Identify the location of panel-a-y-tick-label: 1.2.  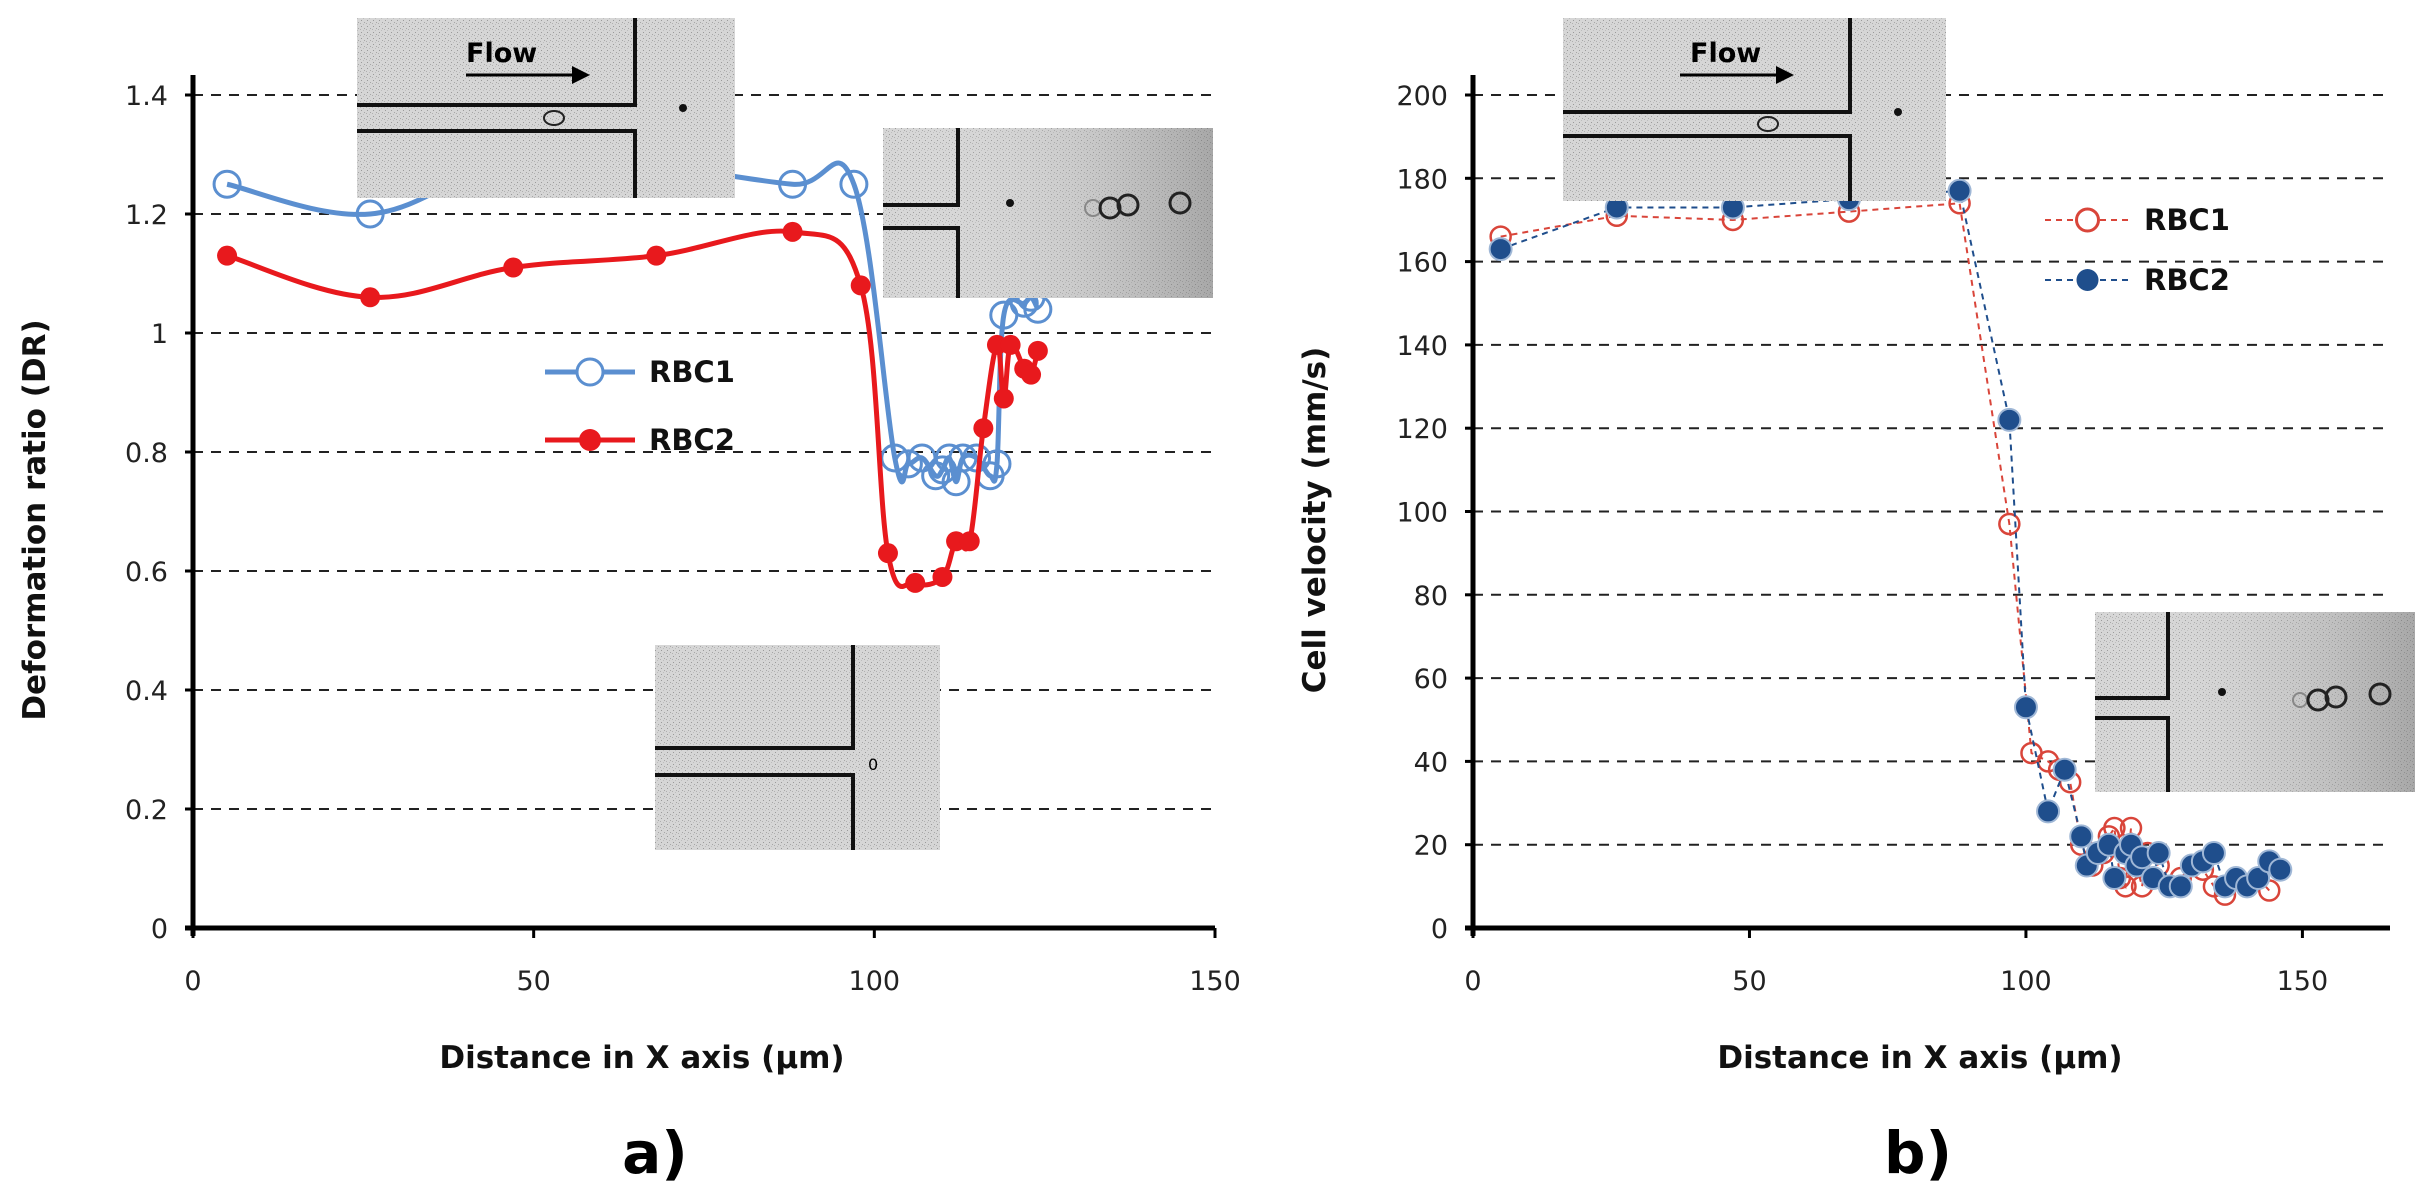
(146, 215).